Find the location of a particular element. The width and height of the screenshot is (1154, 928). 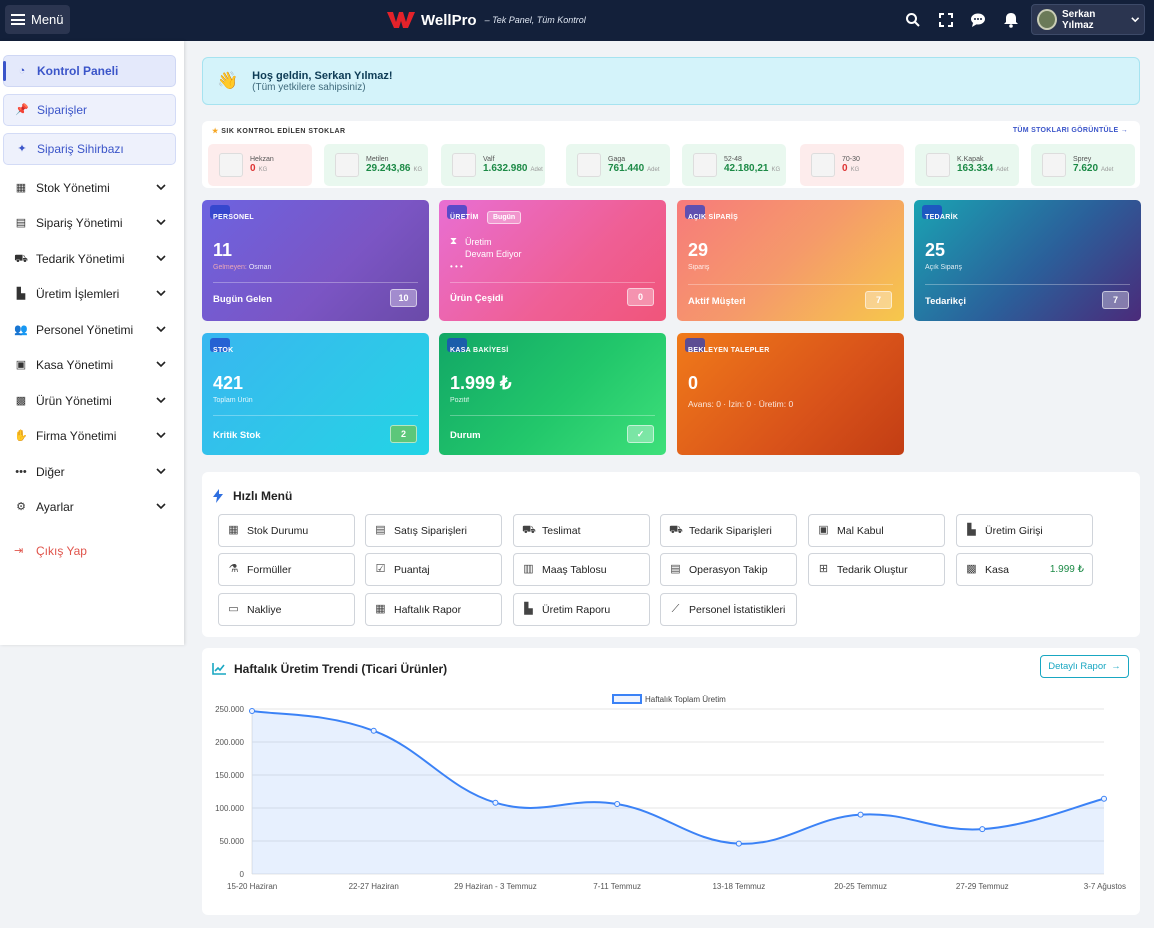

stock-card: 52-48 42.180,21 KG is located at coordinates (734, 165).